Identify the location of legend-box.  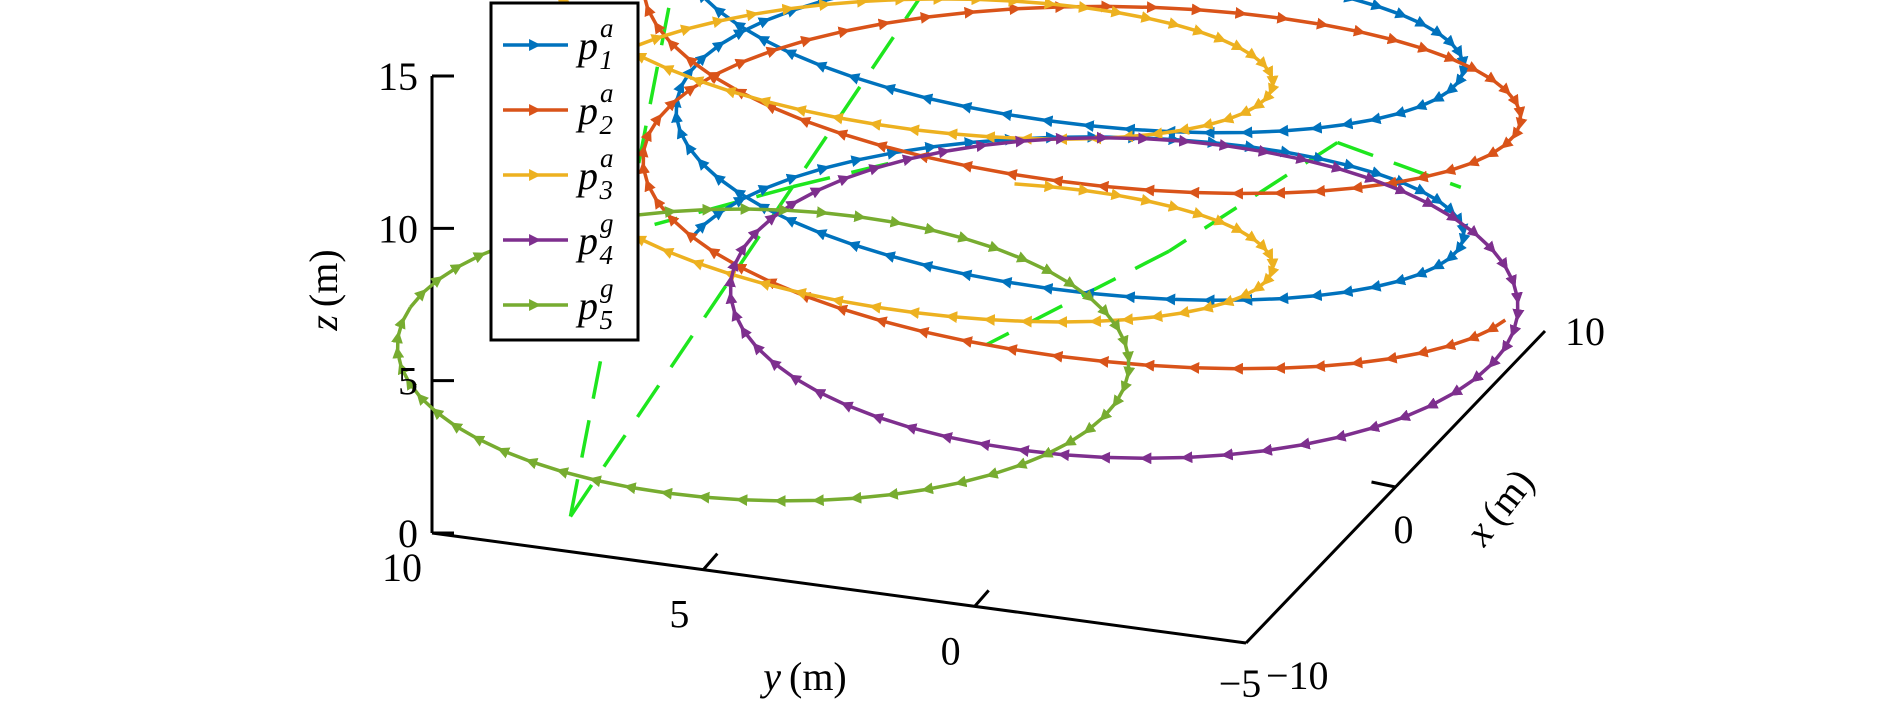
(564, 171).